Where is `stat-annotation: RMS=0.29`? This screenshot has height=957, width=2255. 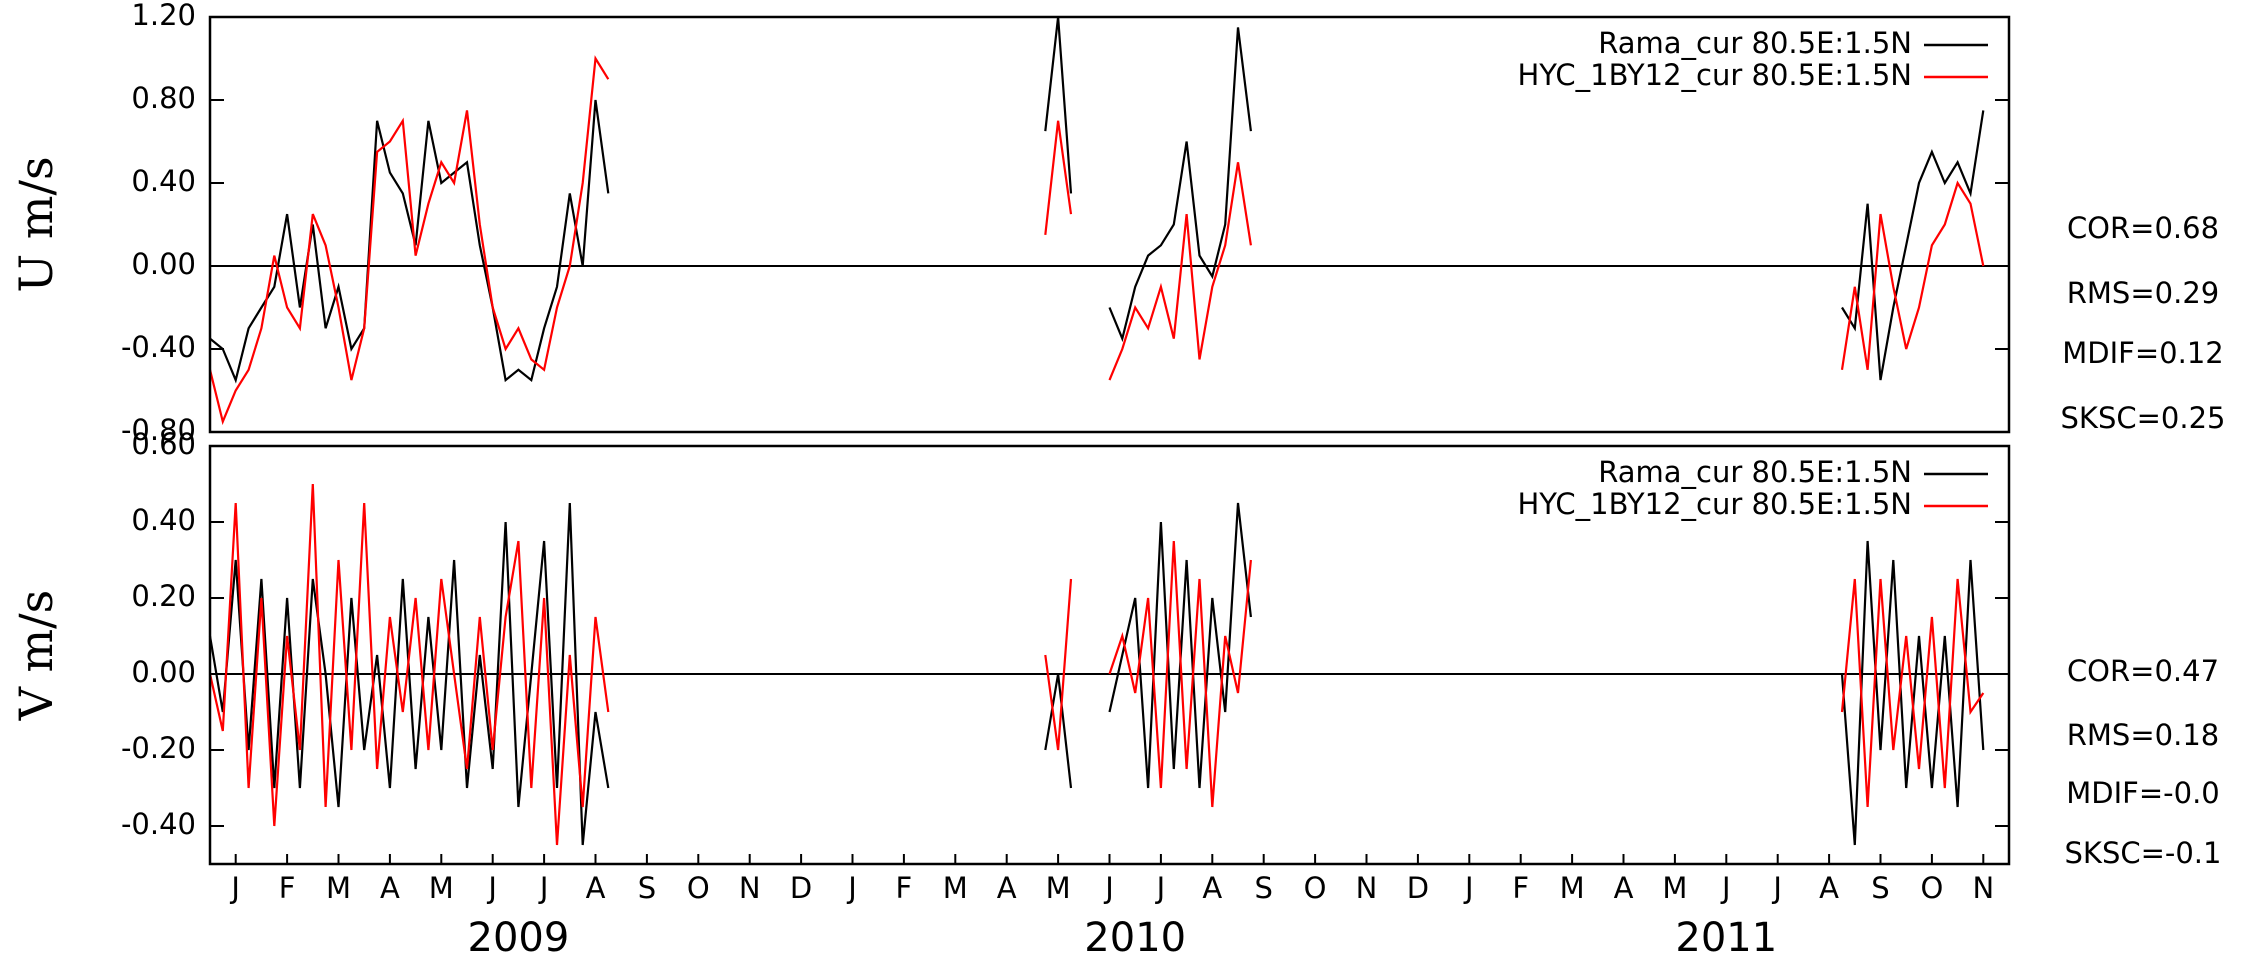
stat-annotation: RMS=0.29 is located at coordinates (2143, 293).